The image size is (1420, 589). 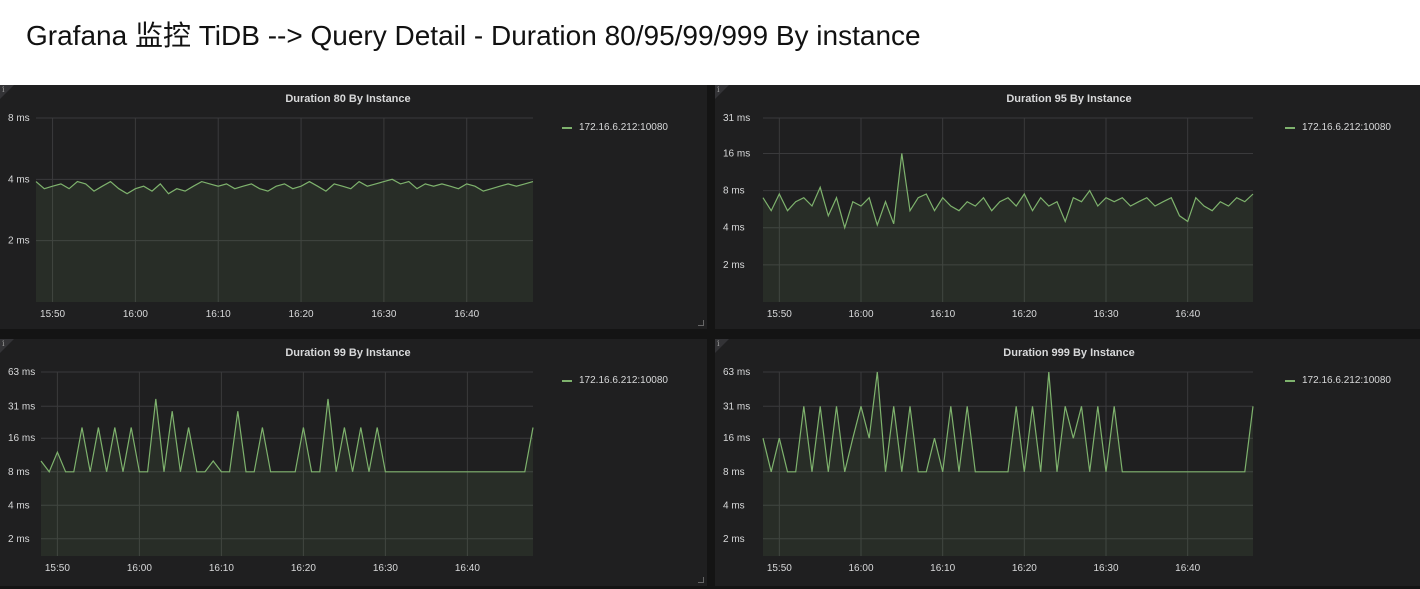 What do you see at coordinates (1069, 353) in the screenshot?
I see `panel-title: Duration 999 By Instance` at bounding box center [1069, 353].